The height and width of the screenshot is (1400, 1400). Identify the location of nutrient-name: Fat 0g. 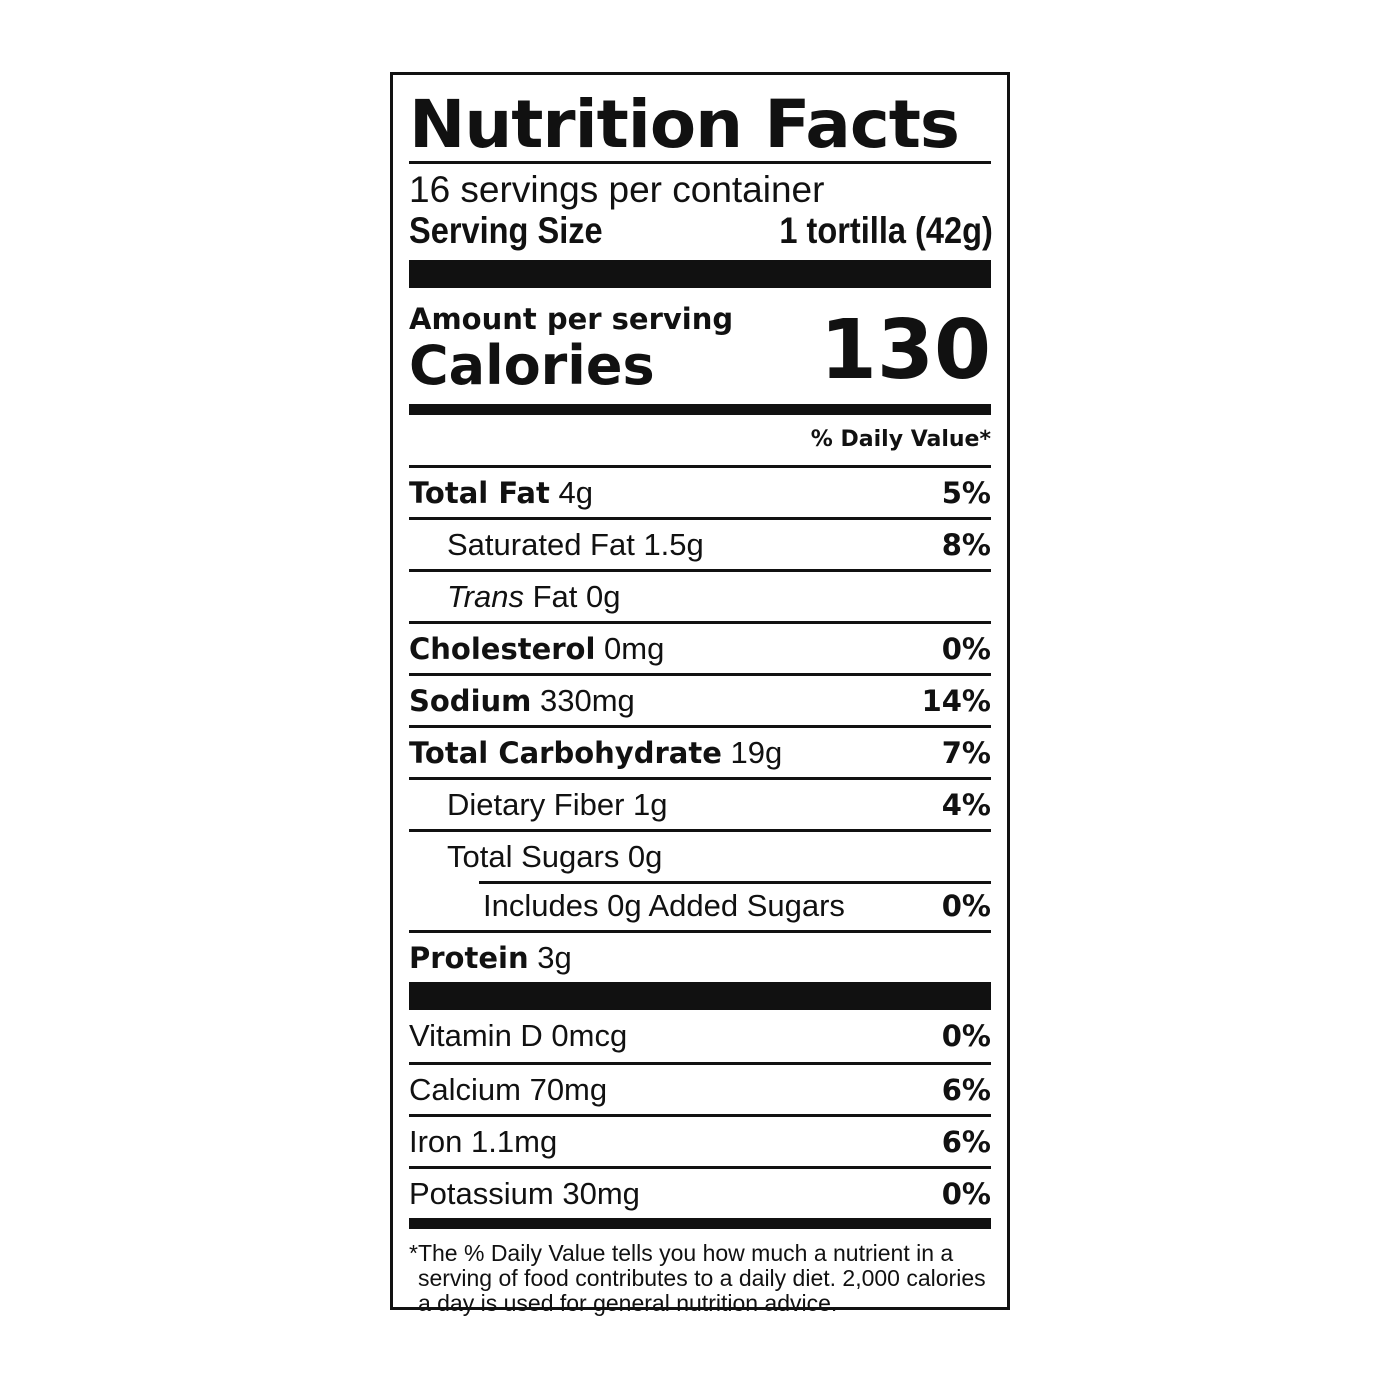
(572, 596).